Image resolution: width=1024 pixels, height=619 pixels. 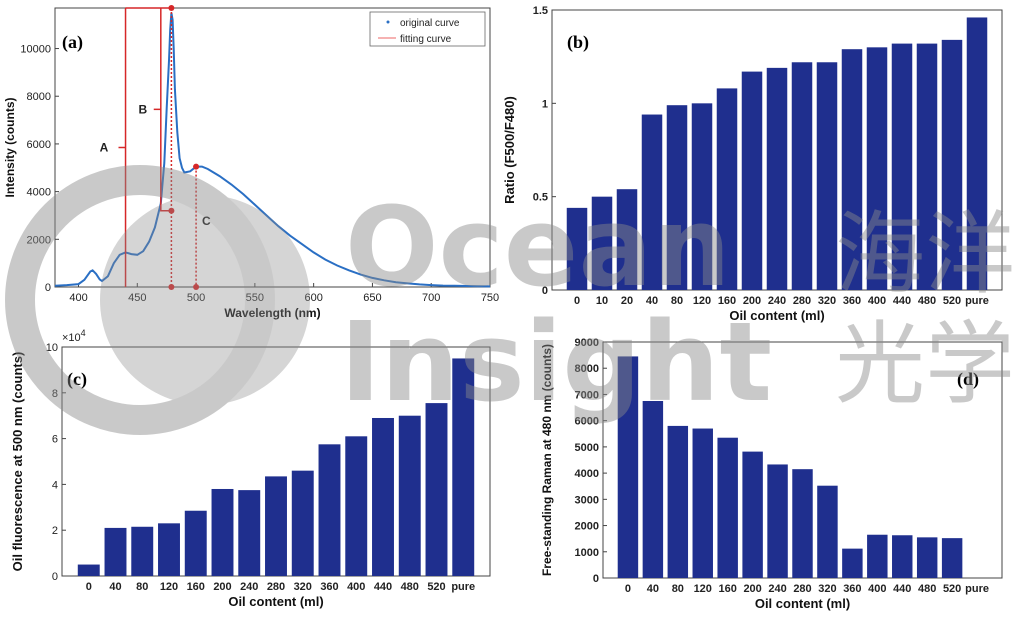 What do you see at coordinates (578, 42) in the screenshot?
I see `panel-b-label: (b)` at bounding box center [578, 42].